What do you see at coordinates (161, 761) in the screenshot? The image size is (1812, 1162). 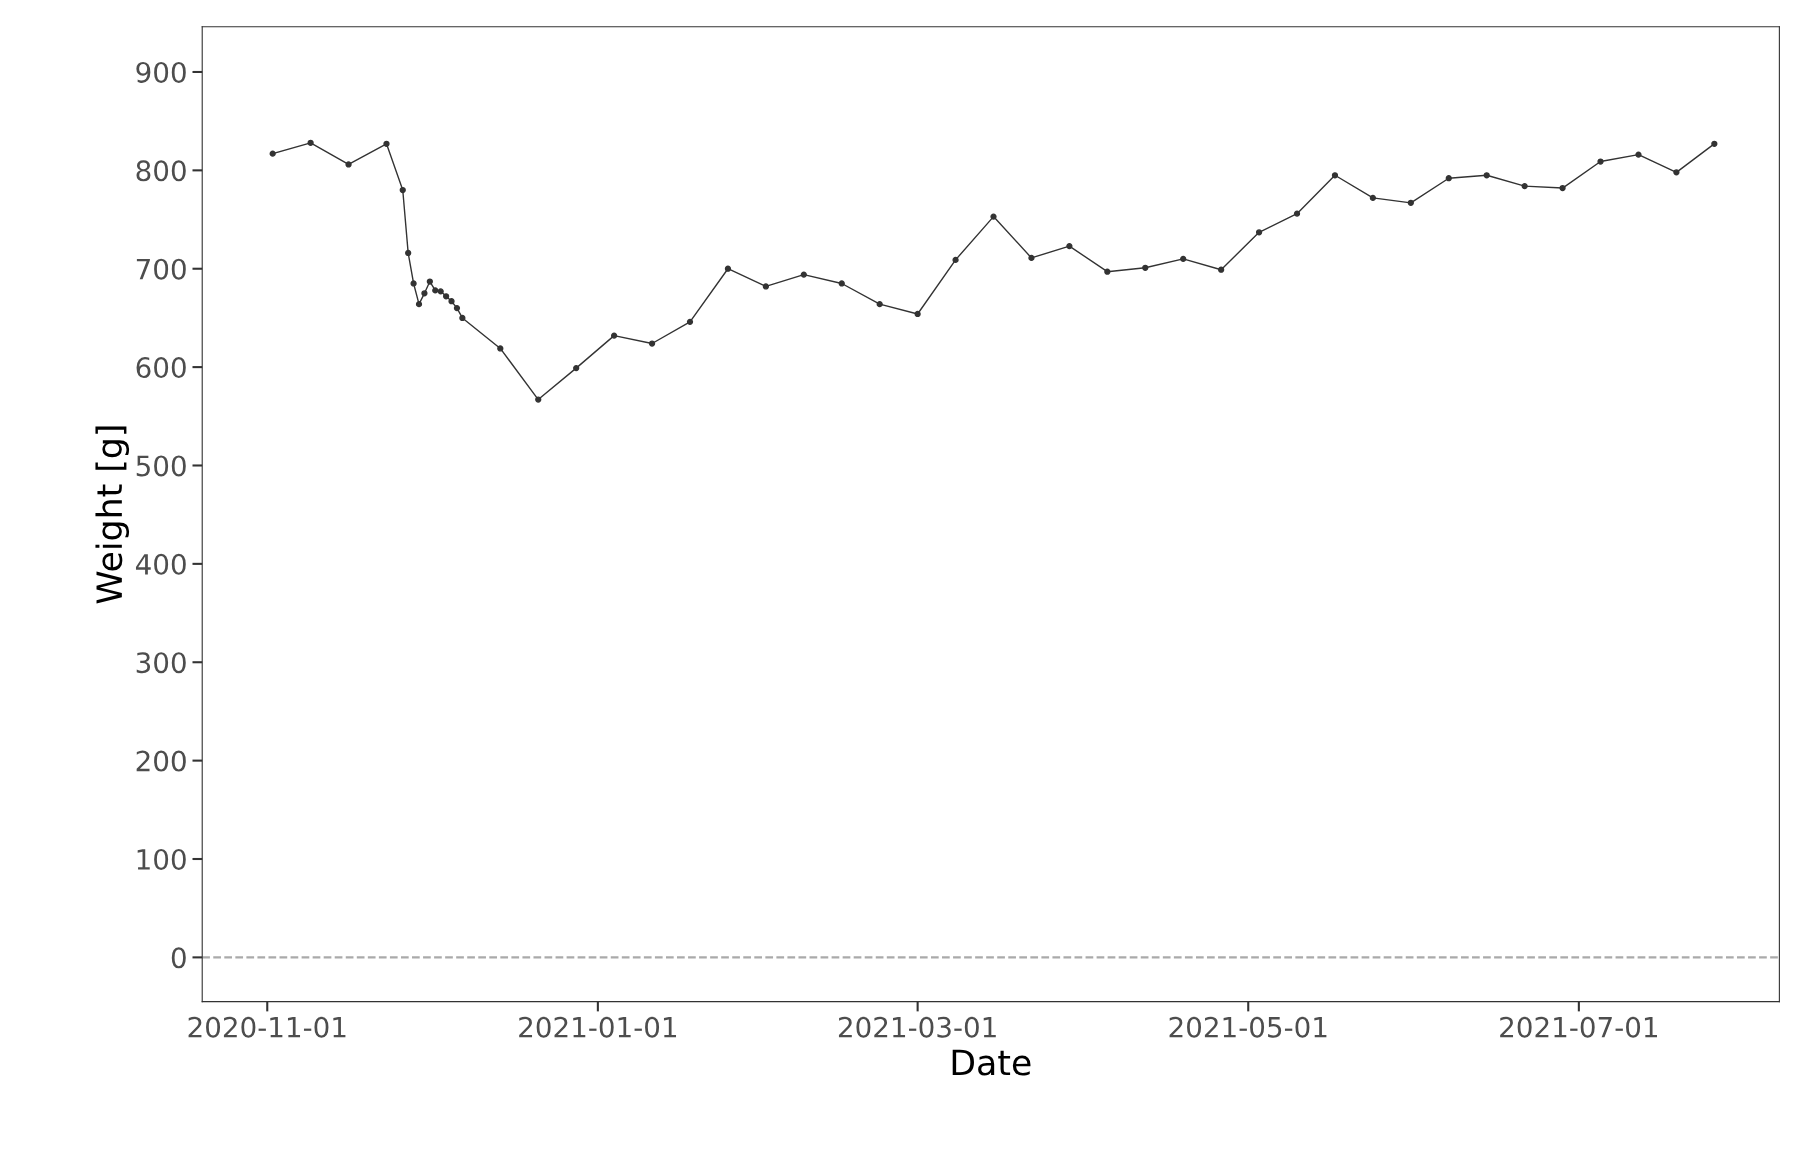 I see `y-tick-label: 200` at bounding box center [161, 761].